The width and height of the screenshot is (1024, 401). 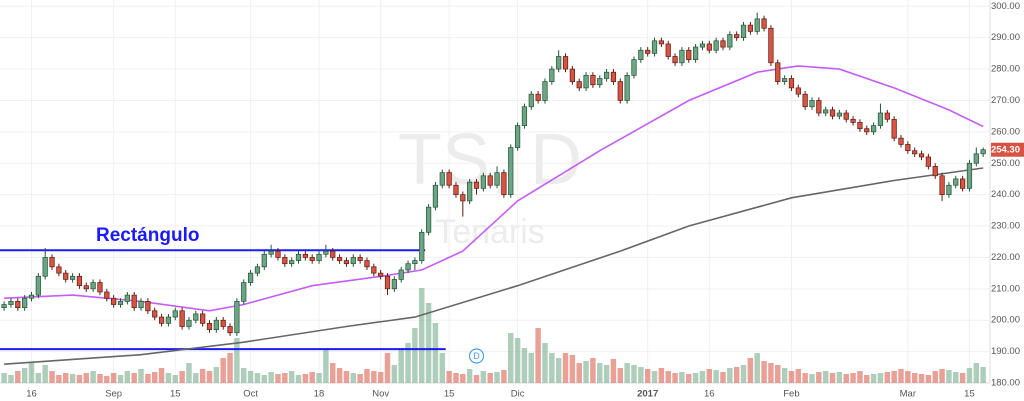 What do you see at coordinates (1005, 351) in the screenshot?
I see `y-tick-label: 190.00` at bounding box center [1005, 351].